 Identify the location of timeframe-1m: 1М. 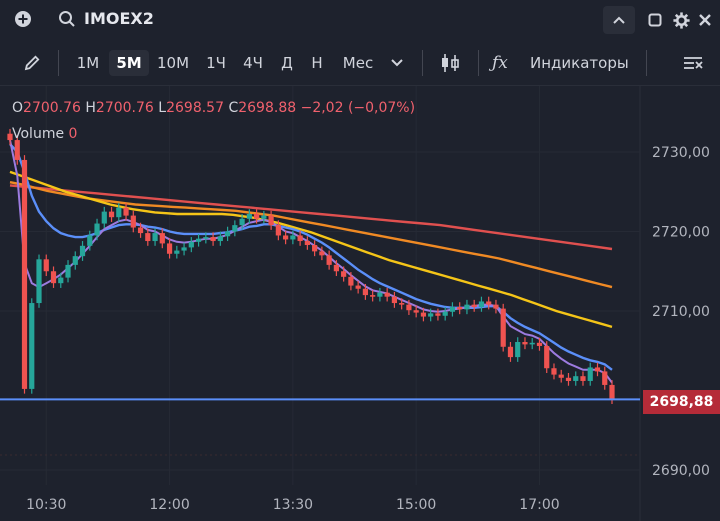
(88, 63).